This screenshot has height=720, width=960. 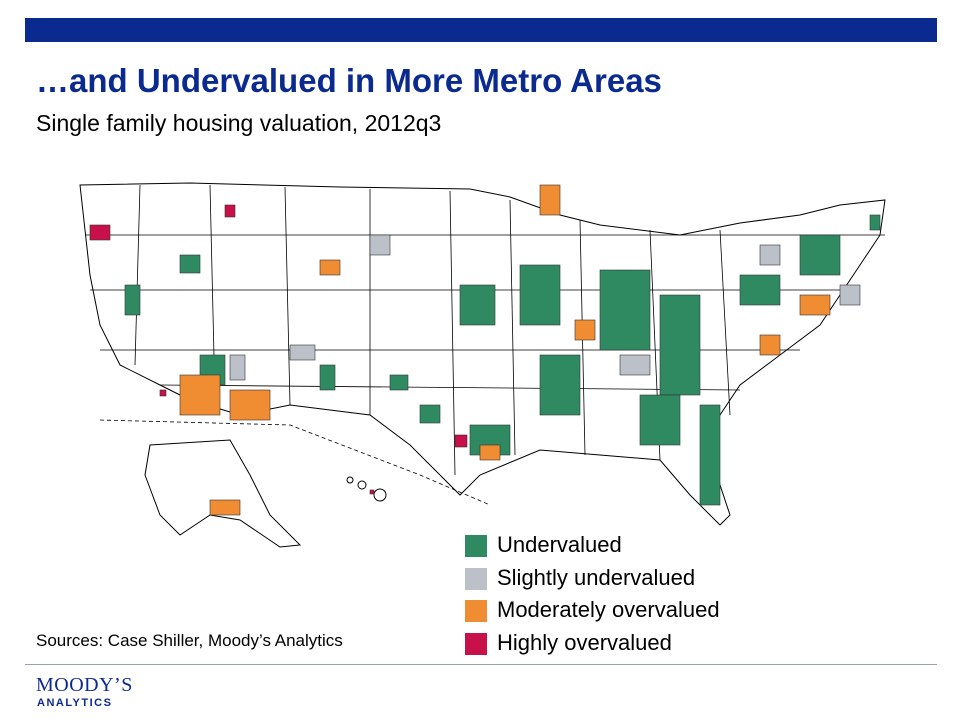 What do you see at coordinates (481, 664) in the screenshot?
I see `footer-divider` at bounding box center [481, 664].